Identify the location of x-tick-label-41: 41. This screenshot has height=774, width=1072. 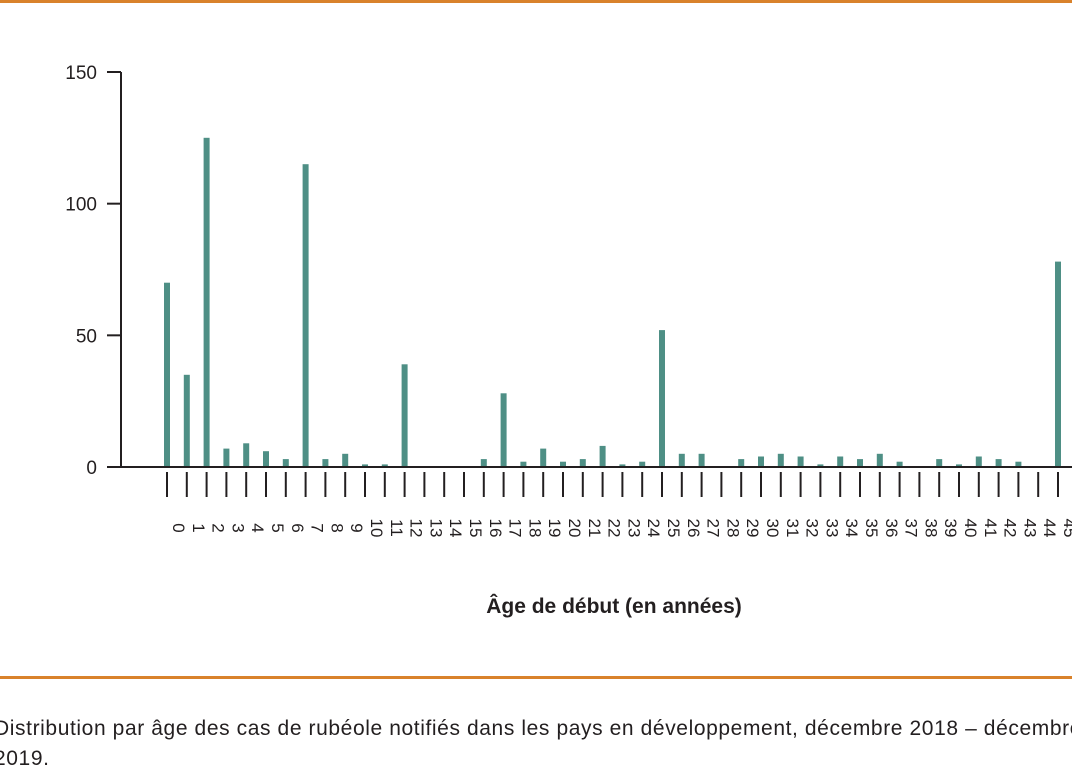
(990, 528).